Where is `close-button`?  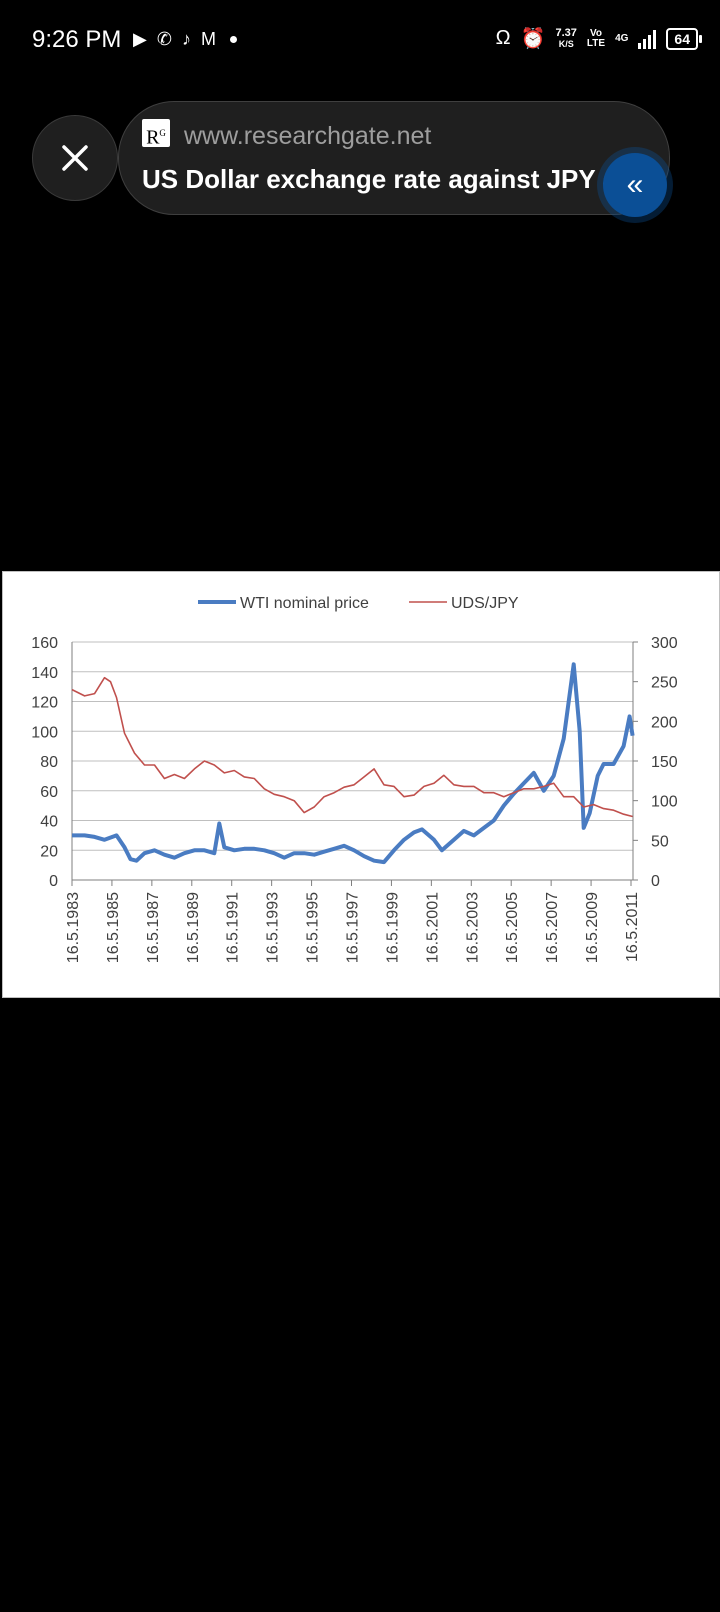
close-button is located at coordinates (75, 158).